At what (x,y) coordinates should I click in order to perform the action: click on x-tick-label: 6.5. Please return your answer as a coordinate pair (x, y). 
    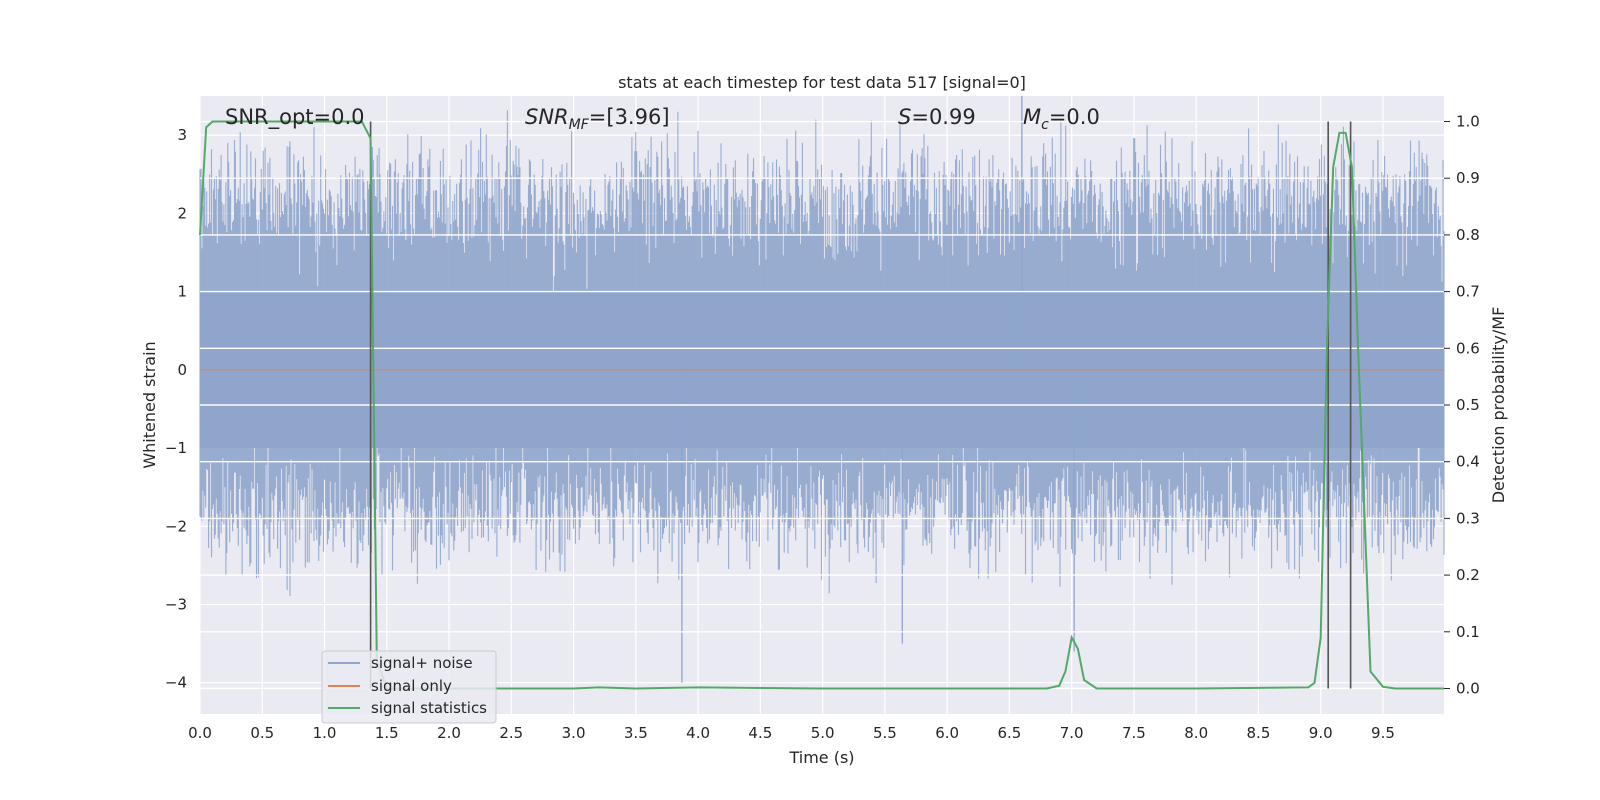
    Looking at the image, I should click on (1009, 733).